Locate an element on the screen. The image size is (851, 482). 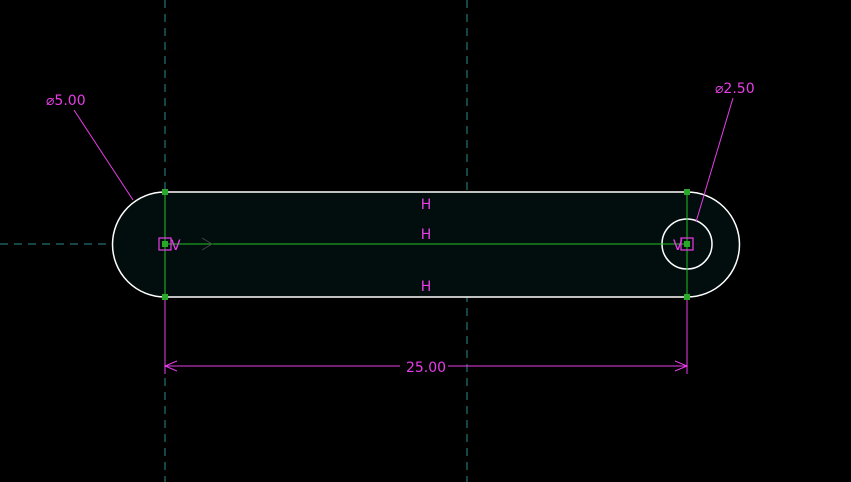
constraint-horizontal-middle: H is located at coordinates (426, 235).